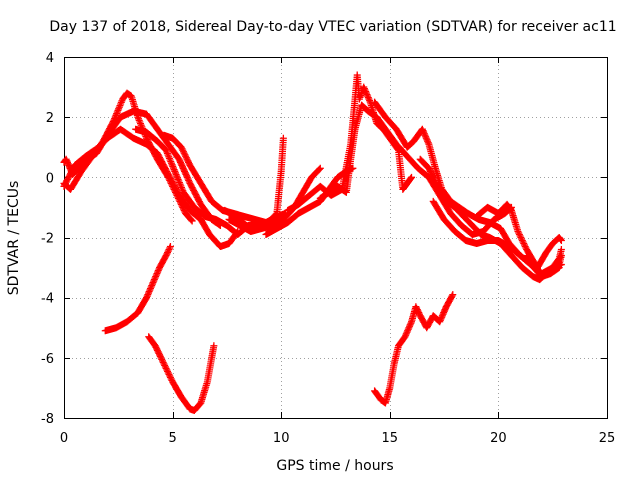  What do you see at coordinates (47, 299) in the screenshot?
I see `y-tick-label: -4` at bounding box center [47, 299].